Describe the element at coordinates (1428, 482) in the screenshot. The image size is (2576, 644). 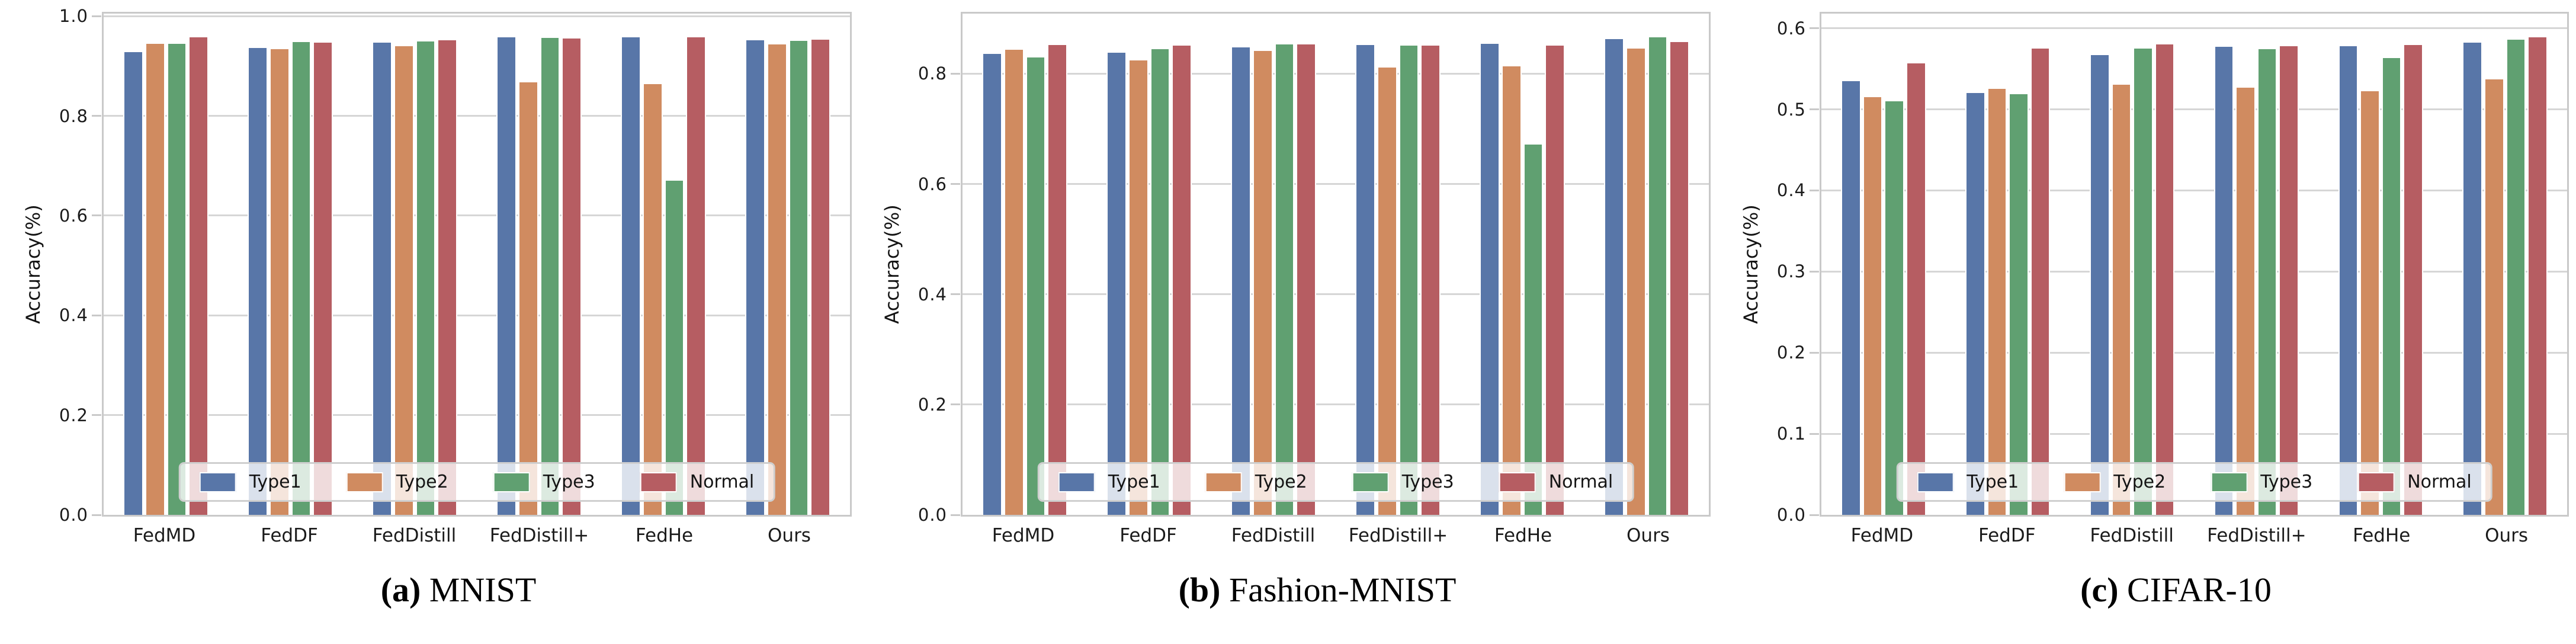
I see `legend-label-type3: Type3` at that location.